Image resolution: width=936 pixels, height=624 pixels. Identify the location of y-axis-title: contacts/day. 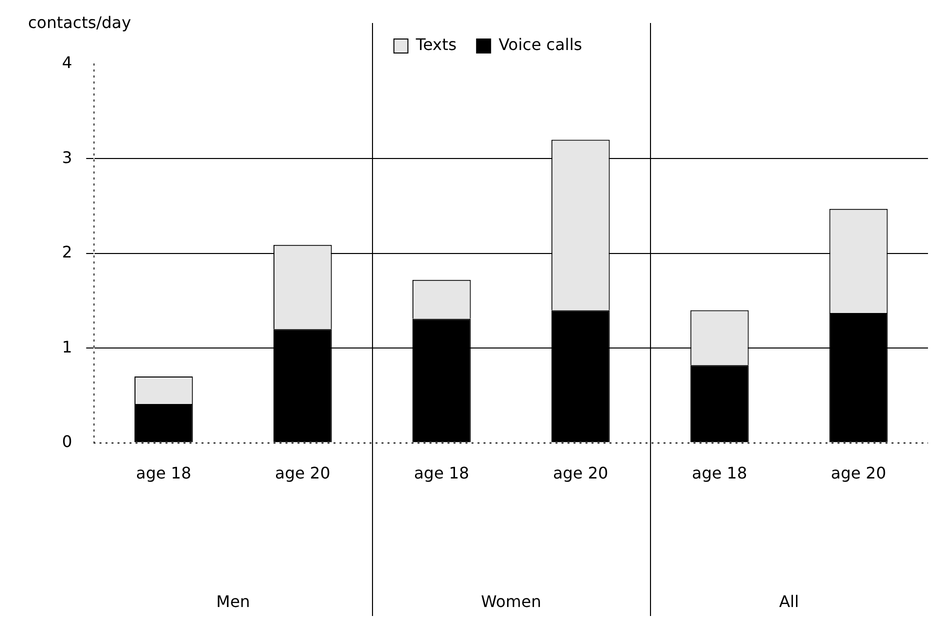
(80, 22).